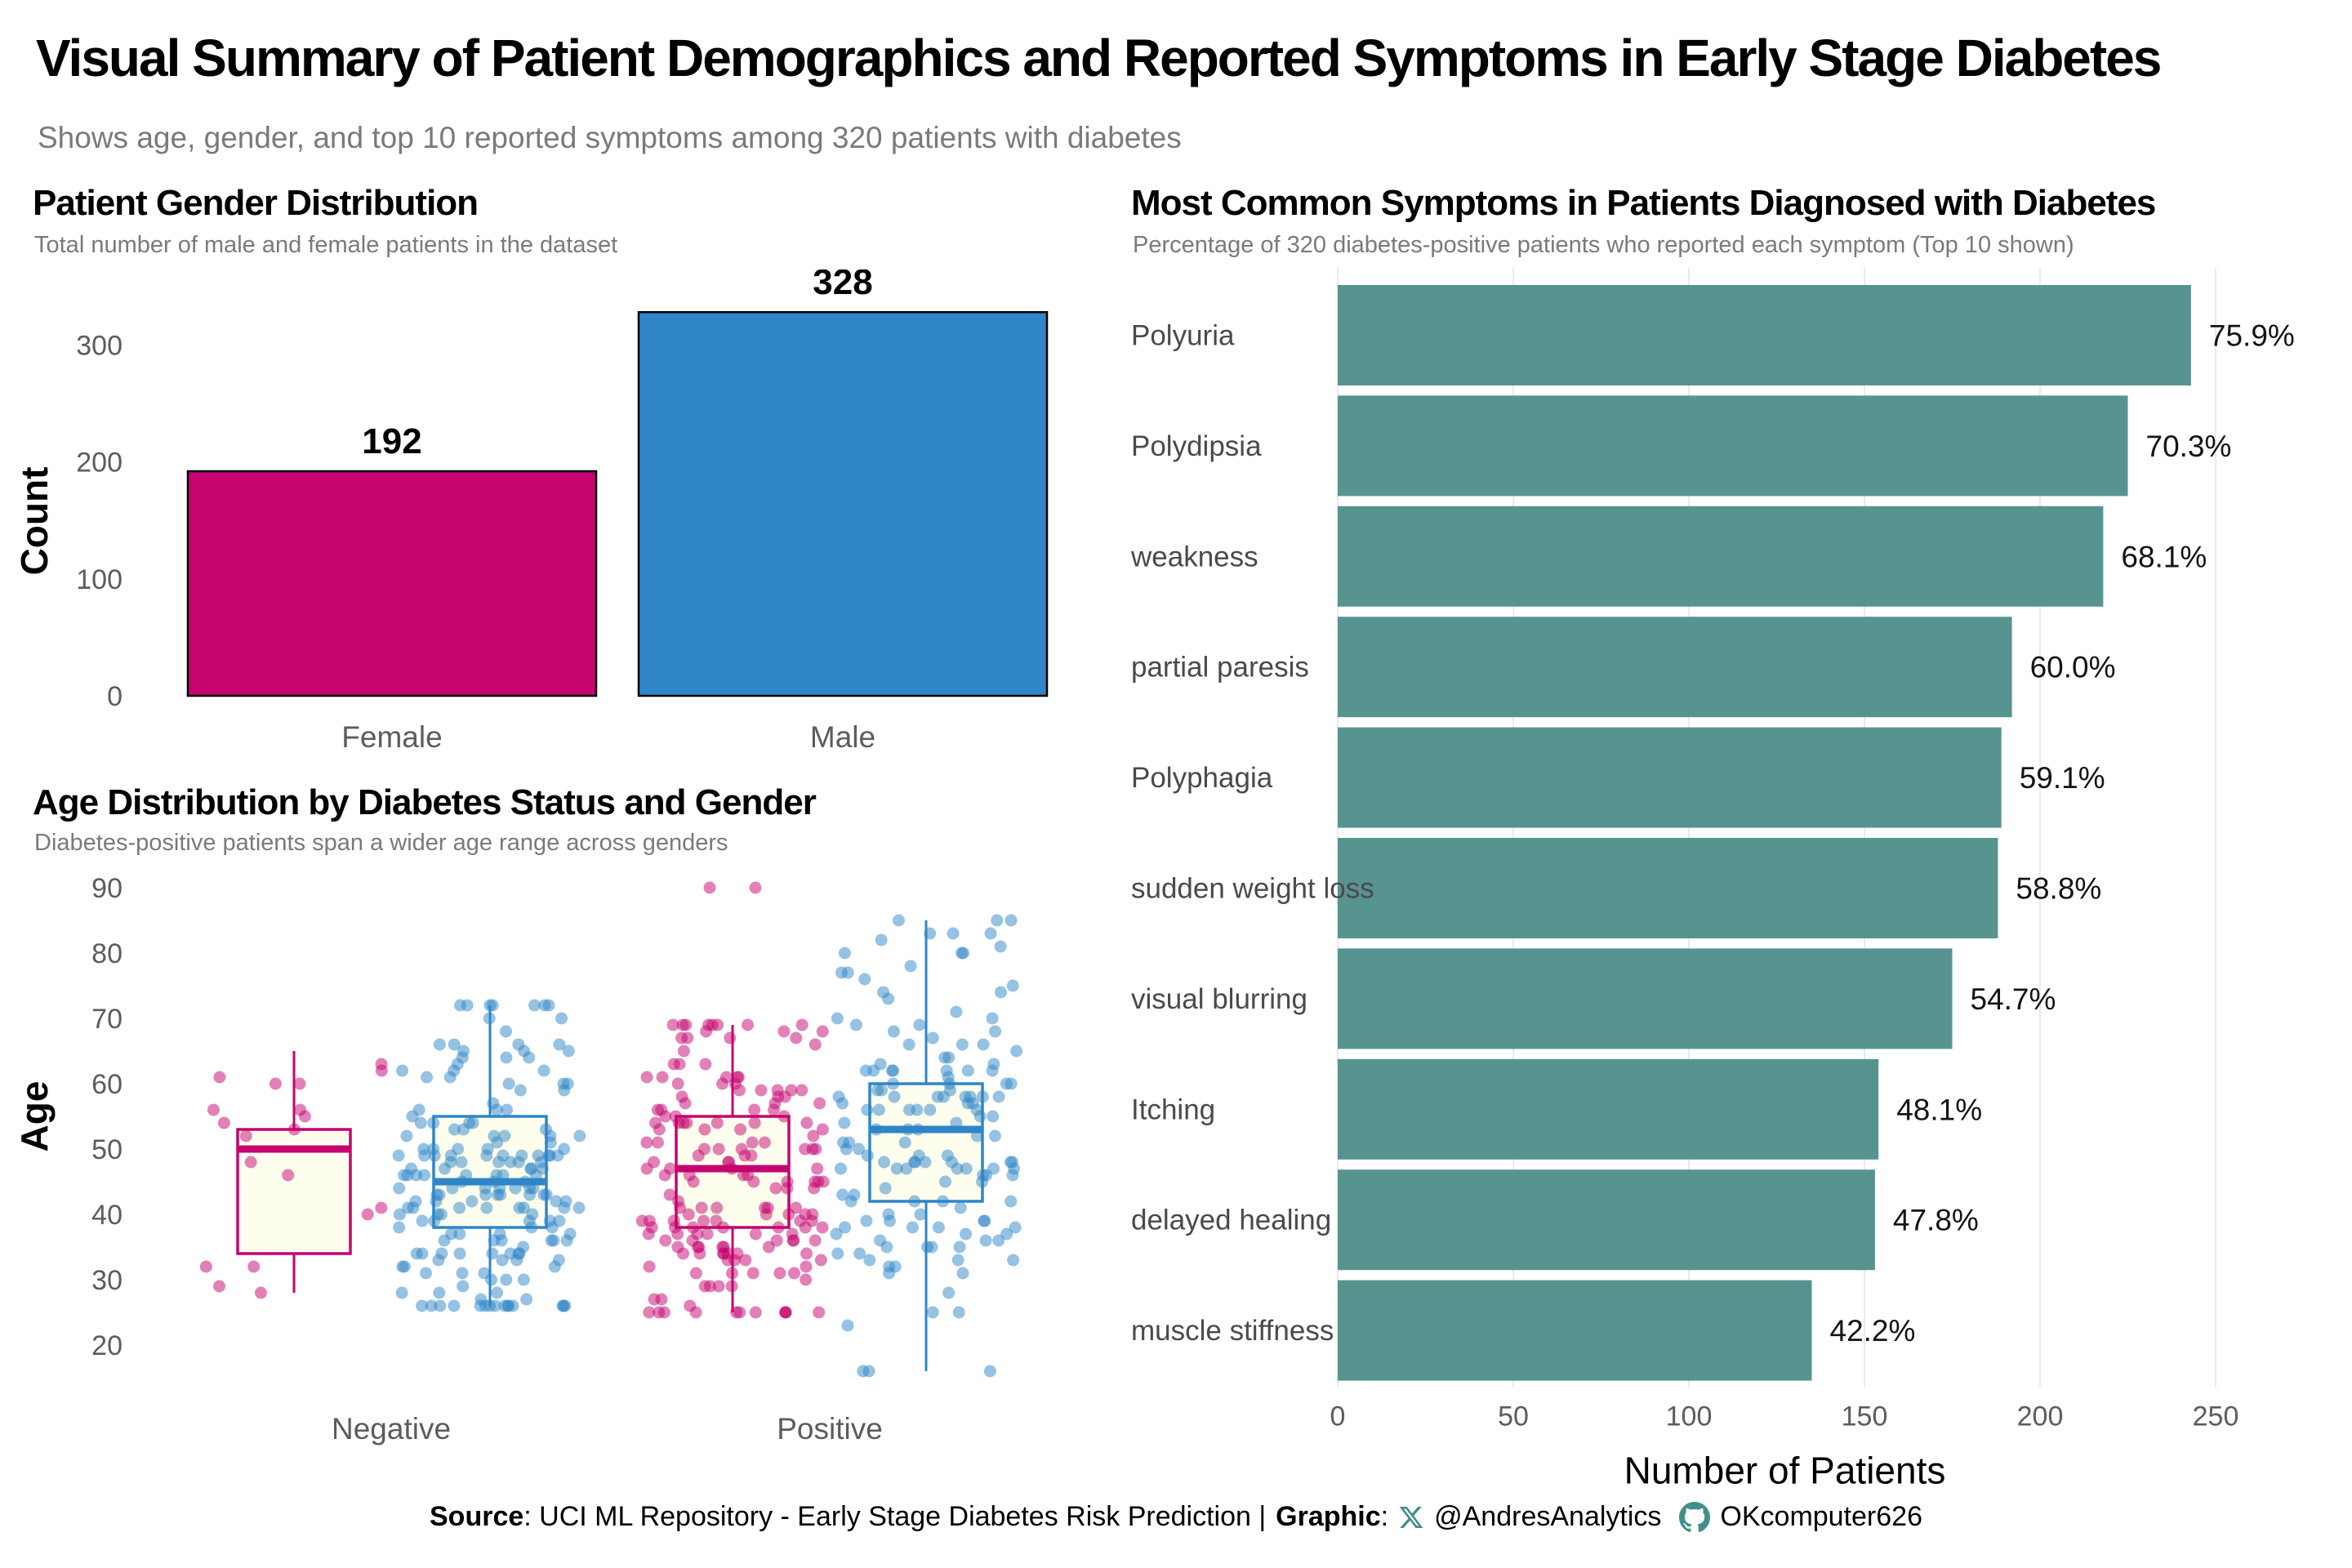 This screenshot has height=1568, width=2352. What do you see at coordinates (1232, 1331) in the screenshot?
I see `symptom-label: muscle stiffness` at bounding box center [1232, 1331].